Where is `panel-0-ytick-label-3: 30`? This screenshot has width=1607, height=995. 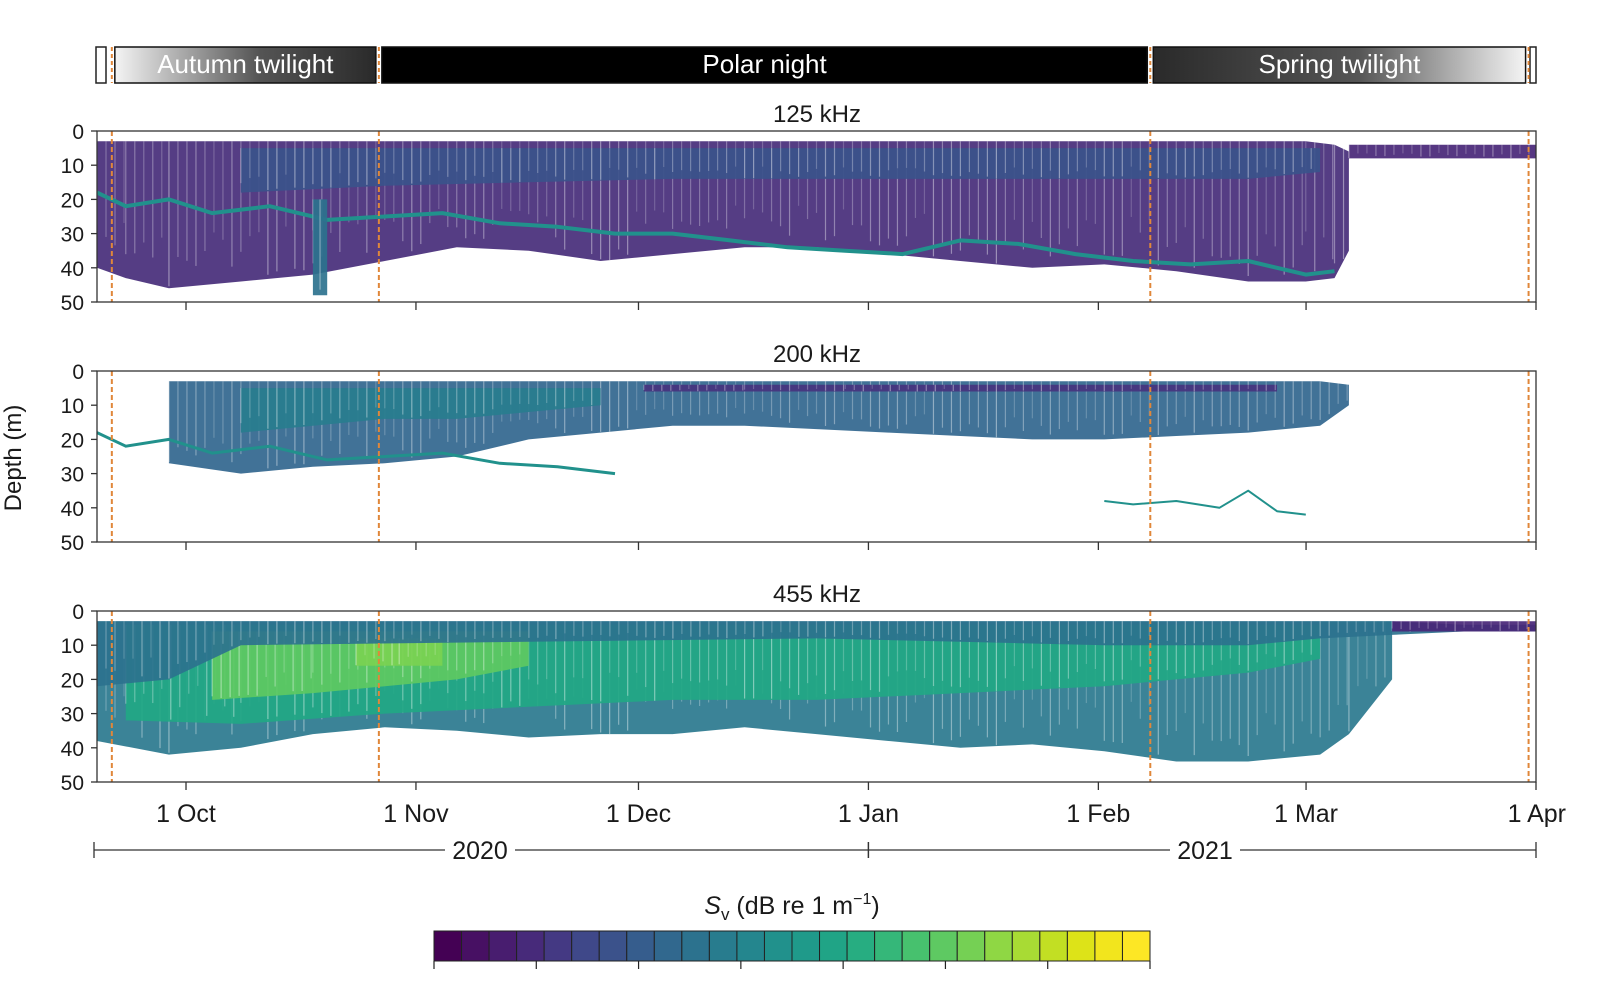 panel-0-ytick-label-3: 30 is located at coordinates (72, 235).